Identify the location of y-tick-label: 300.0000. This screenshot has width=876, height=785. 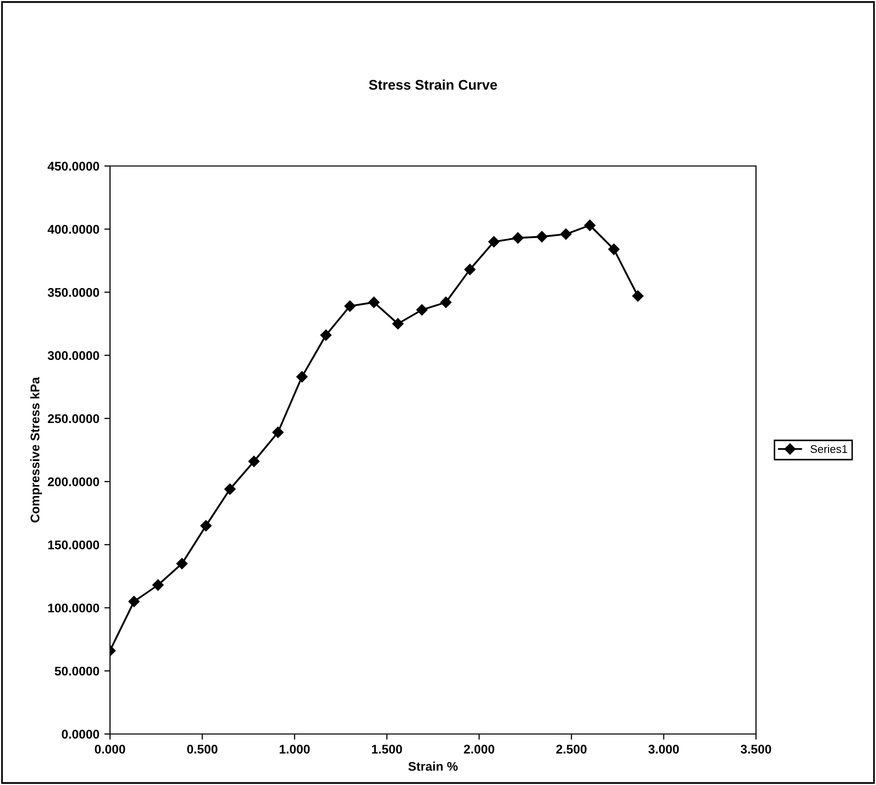
(74, 355).